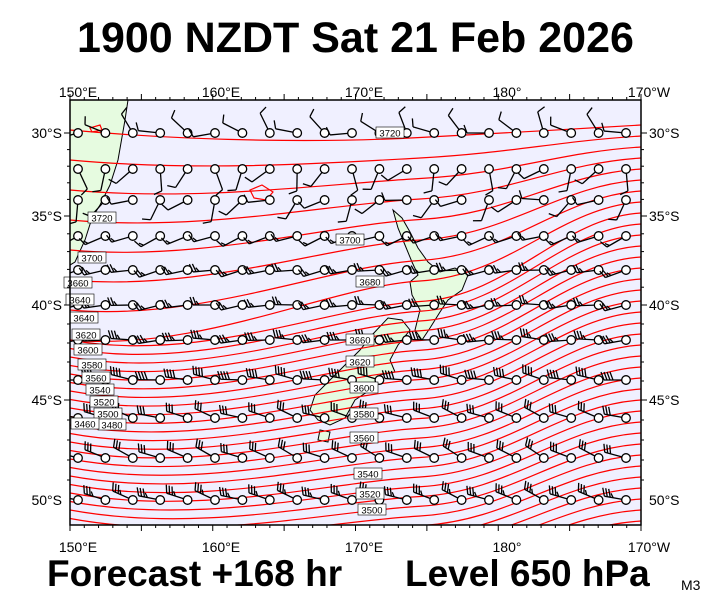 This screenshot has height=600, width=711. What do you see at coordinates (78, 283) in the screenshot?
I see `contour-label: 3660` at bounding box center [78, 283].